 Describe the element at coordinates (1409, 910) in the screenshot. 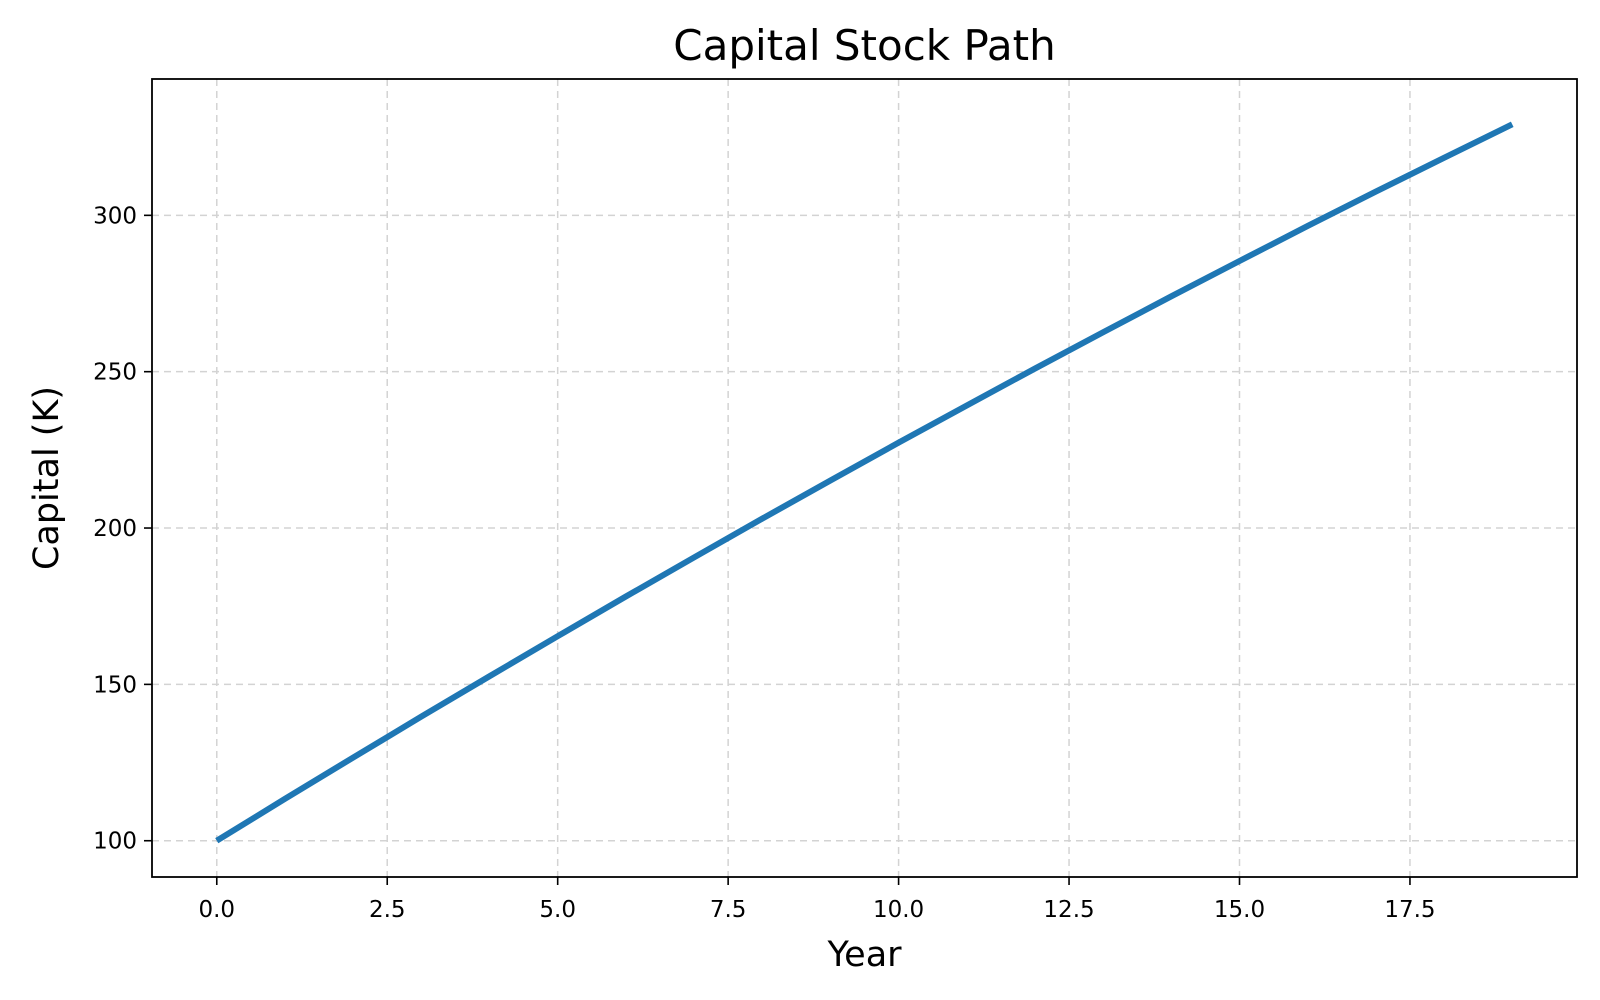

I see `x-tick-label: 17.5` at that location.